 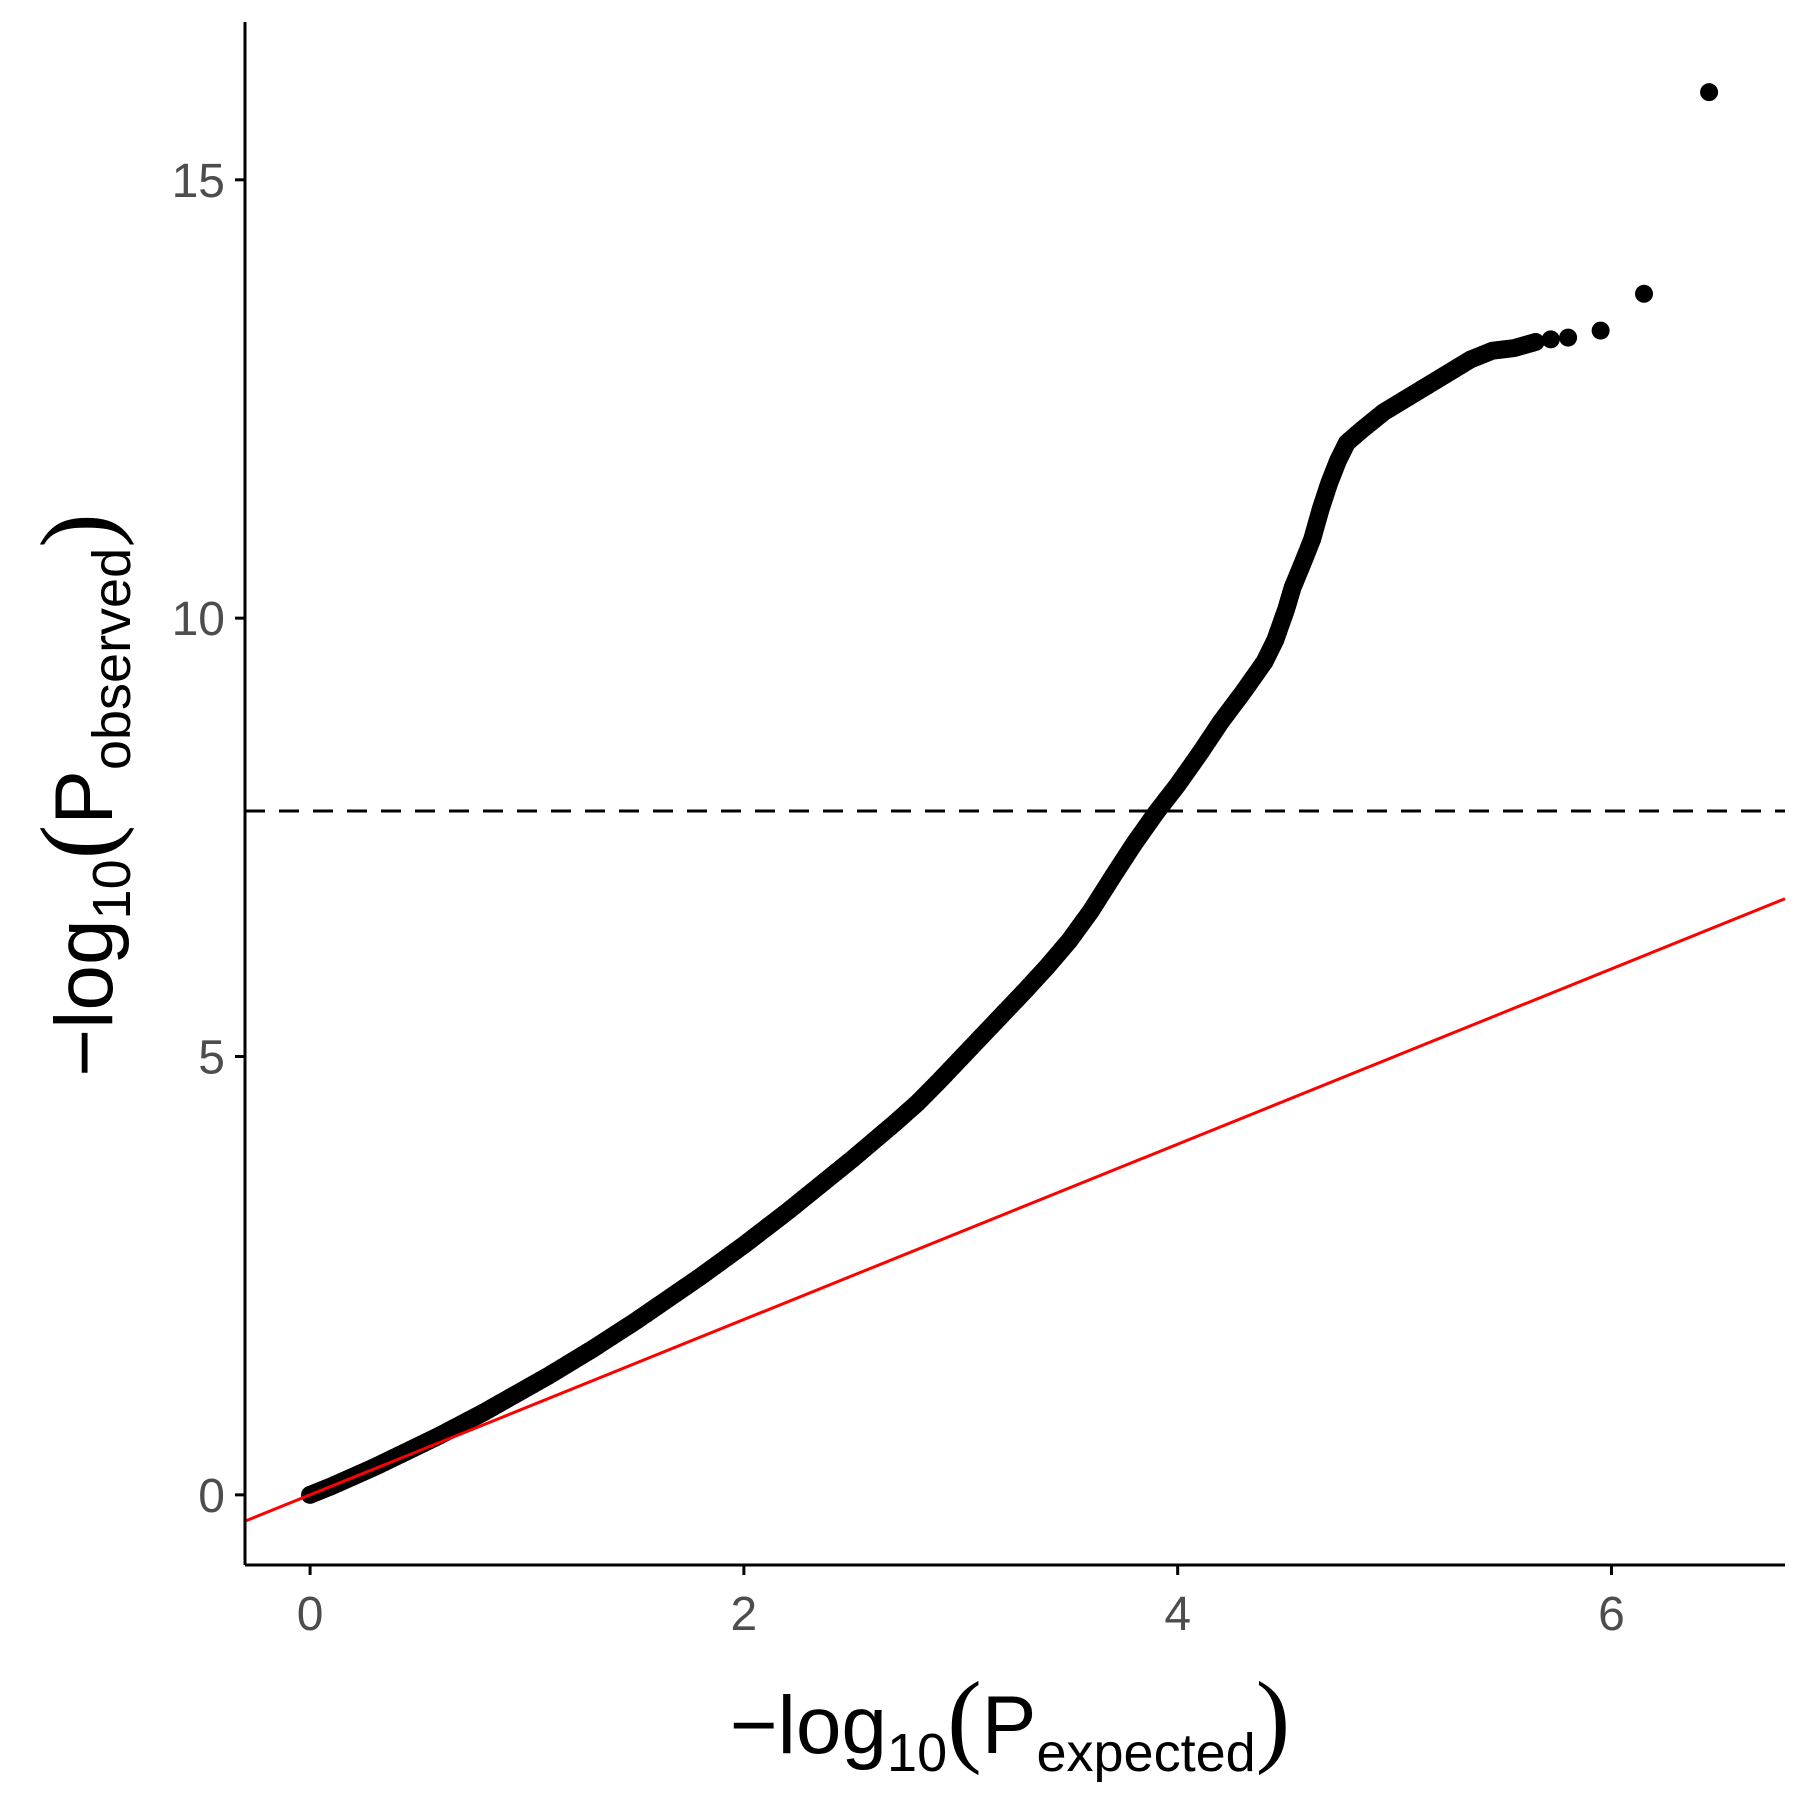 I want to click on x-axis-ticks: 0 2 4 6, so click(x=961, y=1603).